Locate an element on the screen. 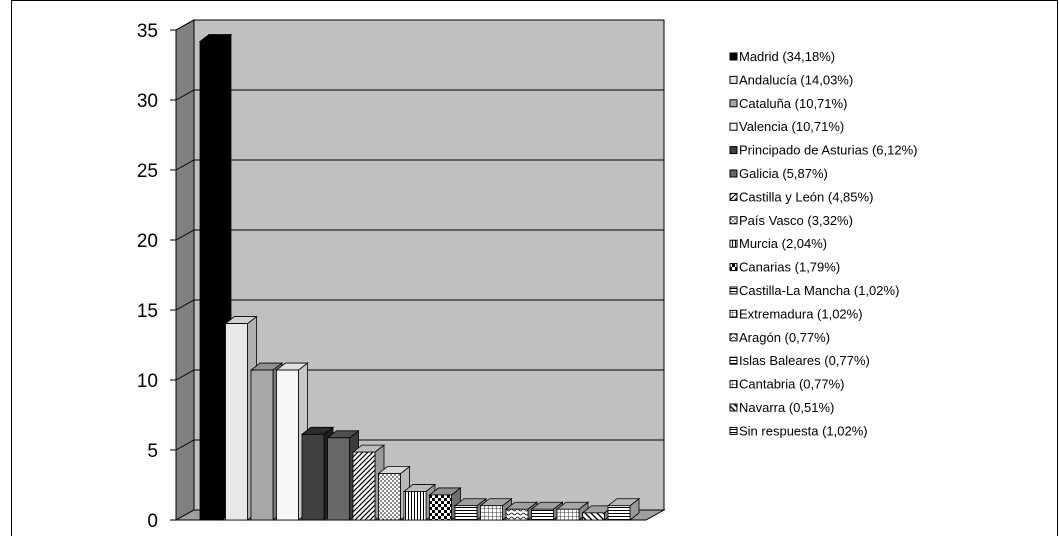  legend-item: Murcia (2,04%) is located at coordinates (778, 243).